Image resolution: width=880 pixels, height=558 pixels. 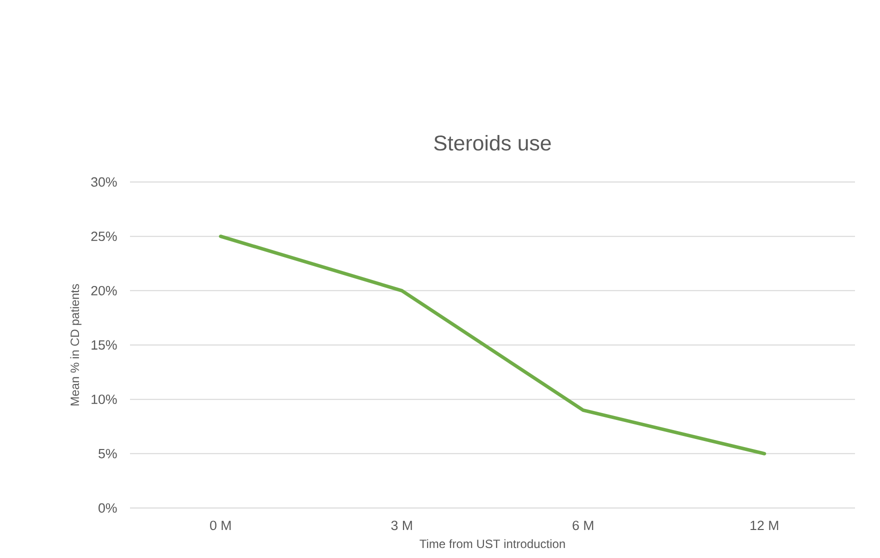 I want to click on x-tick-label: 3 M, so click(x=401, y=525).